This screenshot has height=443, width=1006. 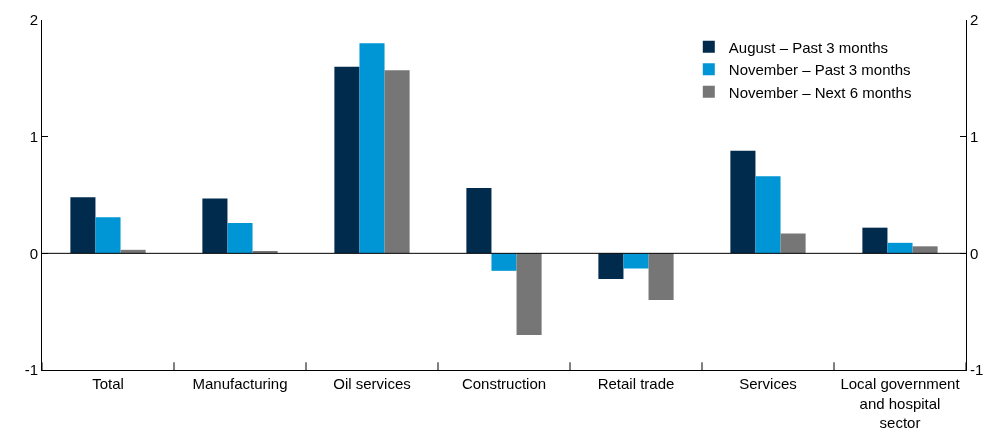 What do you see at coordinates (808, 47) in the screenshot?
I see `legend-label: August – Past 3 months` at bounding box center [808, 47].